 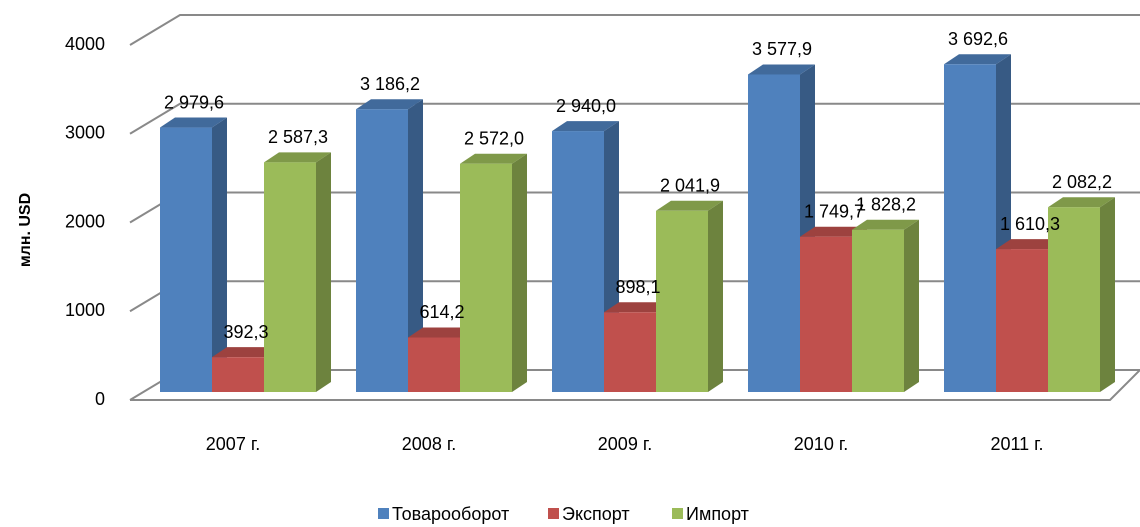 I want to click on value-label: 3 577,9, so click(x=782, y=49).